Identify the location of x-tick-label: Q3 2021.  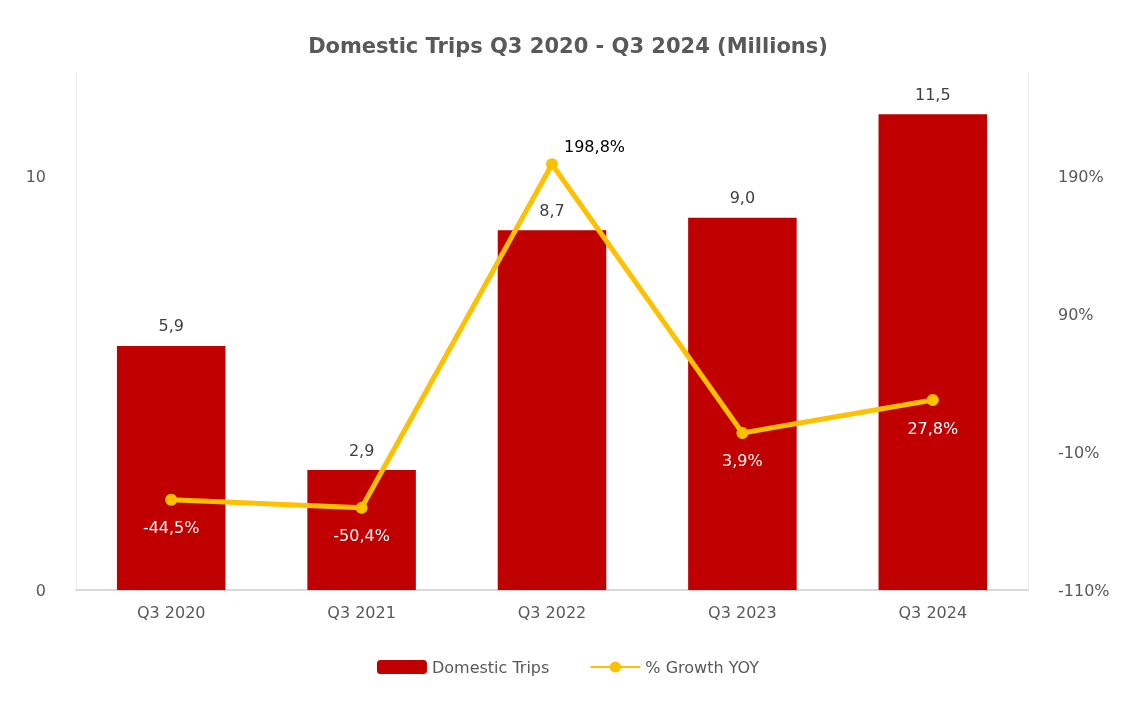
(361, 612).